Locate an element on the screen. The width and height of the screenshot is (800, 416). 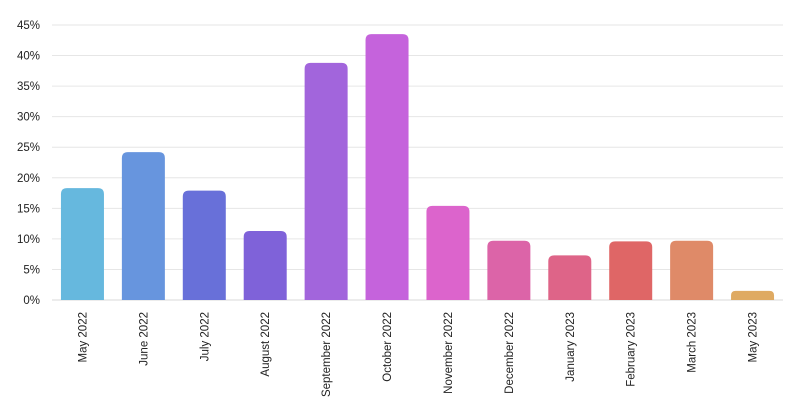
x-tick-label: February 2023 is located at coordinates (632, 349).